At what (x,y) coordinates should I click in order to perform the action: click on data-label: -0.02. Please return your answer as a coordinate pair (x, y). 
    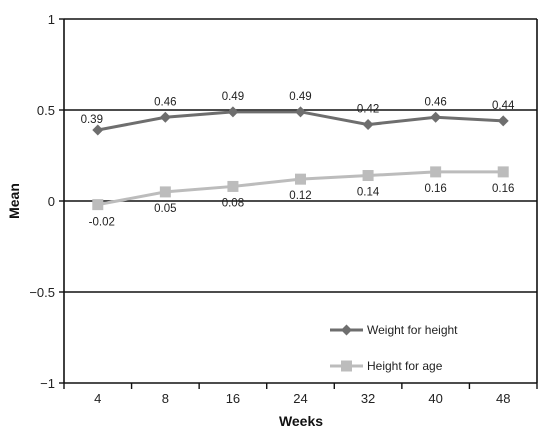
    Looking at the image, I should click on (102, 223).